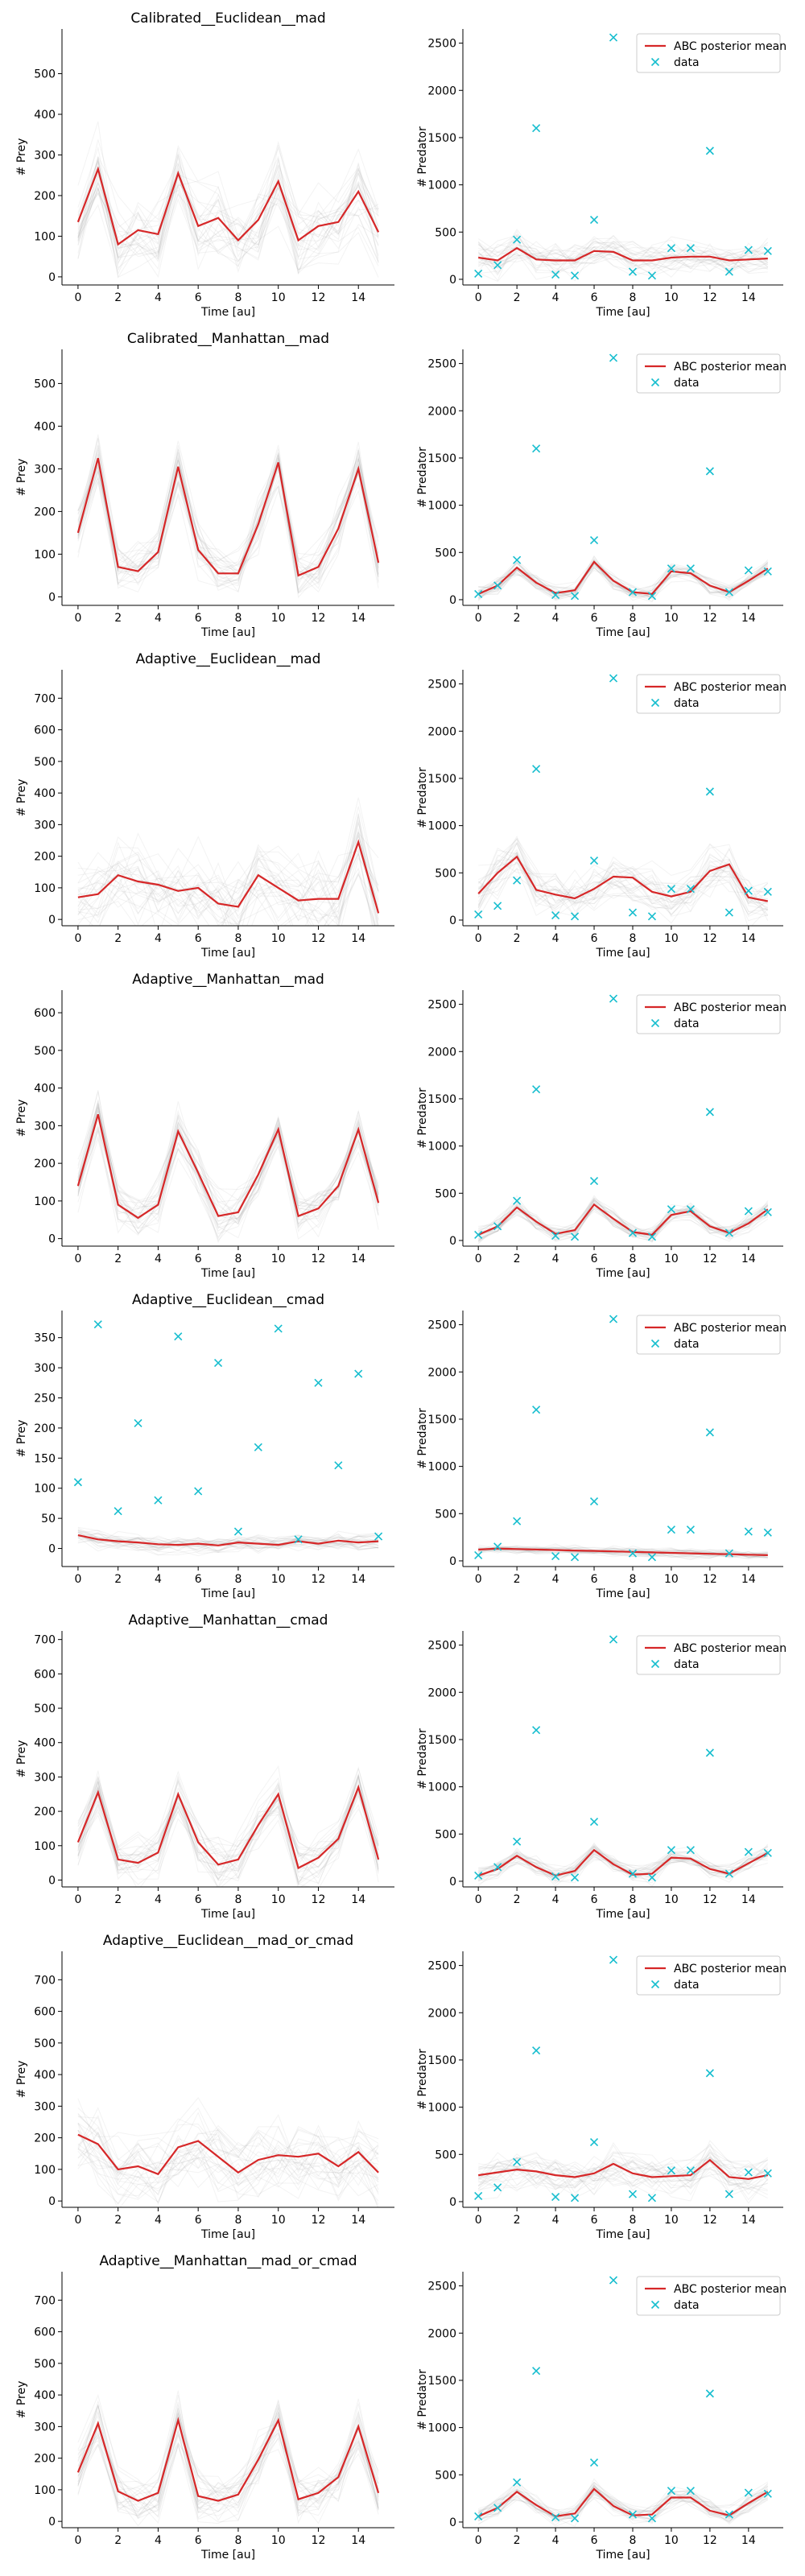  What do you see at coordinates (517, 2220) in the screenshot?
I see `x-tick-label: 2` at bounding box center [517, 2220].